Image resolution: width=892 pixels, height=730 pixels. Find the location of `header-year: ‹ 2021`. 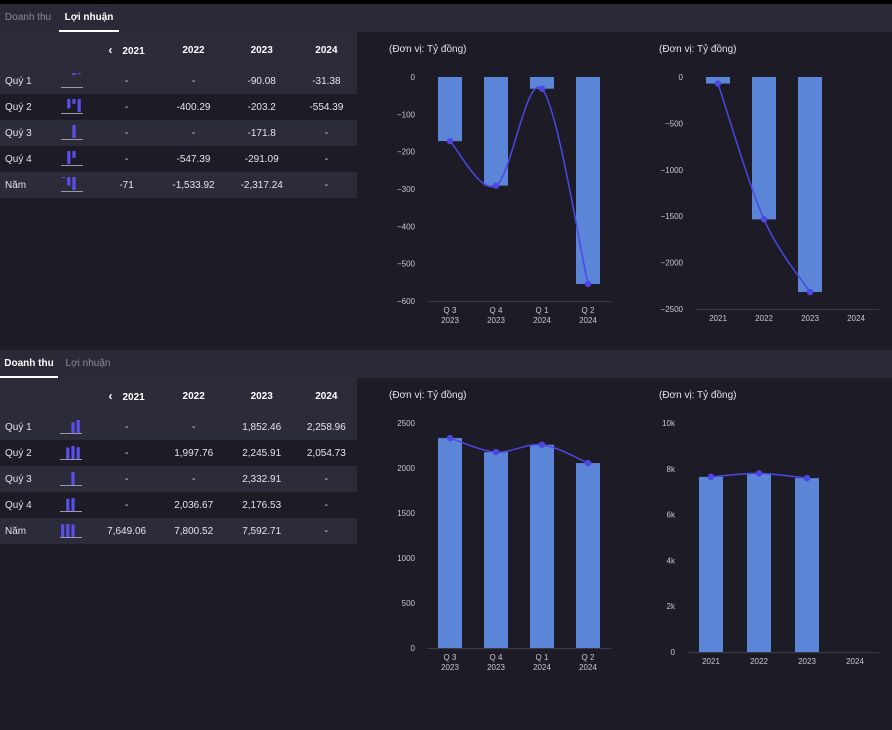

header-year: ‹ 2021 is located at coordinates (126, 50).